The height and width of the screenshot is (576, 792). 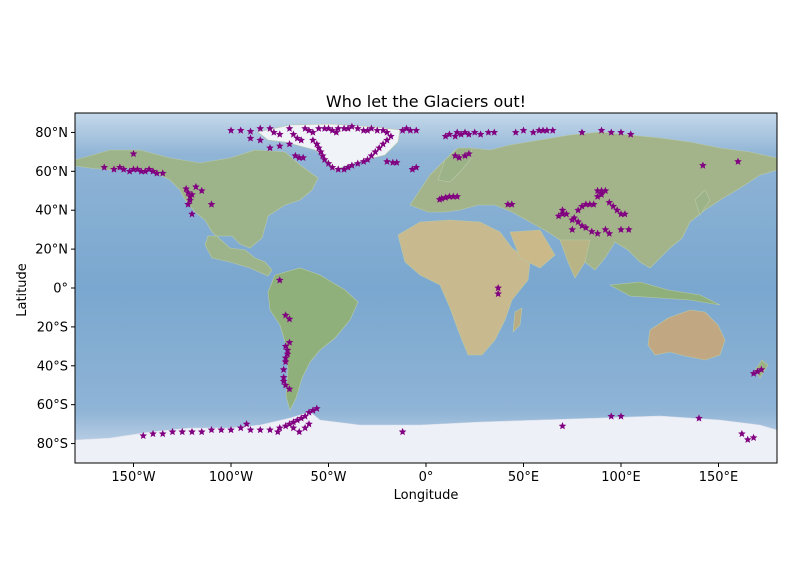 I want to click on y-axis-ticks: 80°N 60°N 40°N 20°N 0° 20°S 40°S 60°S 80°S, so click(x=55, y=289).